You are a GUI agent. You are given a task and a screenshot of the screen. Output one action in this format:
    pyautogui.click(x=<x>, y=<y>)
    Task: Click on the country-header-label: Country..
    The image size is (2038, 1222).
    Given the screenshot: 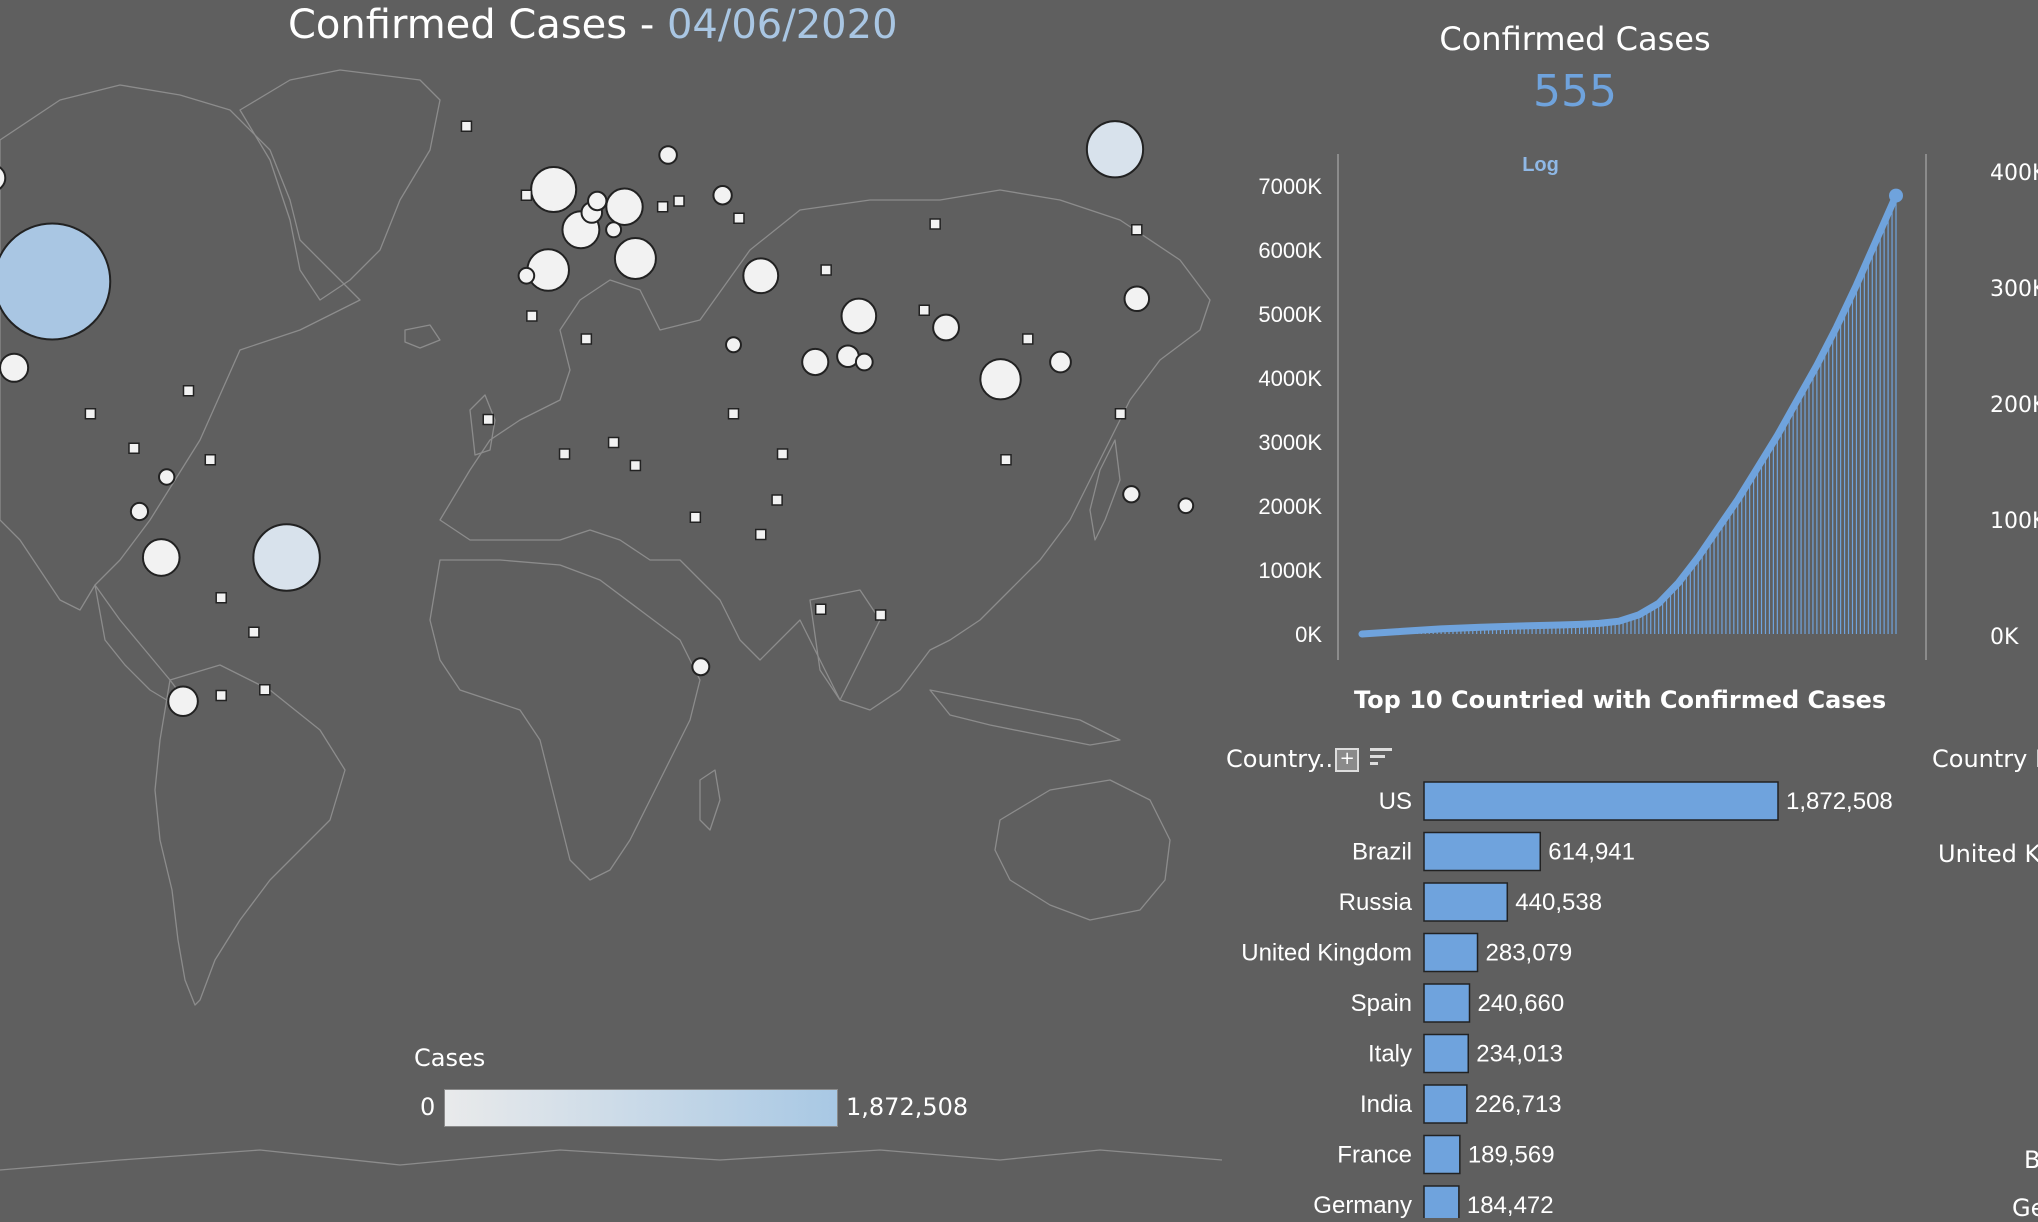 What is the action you would take?
    pyautogui.click(x=1280, y=759)
    